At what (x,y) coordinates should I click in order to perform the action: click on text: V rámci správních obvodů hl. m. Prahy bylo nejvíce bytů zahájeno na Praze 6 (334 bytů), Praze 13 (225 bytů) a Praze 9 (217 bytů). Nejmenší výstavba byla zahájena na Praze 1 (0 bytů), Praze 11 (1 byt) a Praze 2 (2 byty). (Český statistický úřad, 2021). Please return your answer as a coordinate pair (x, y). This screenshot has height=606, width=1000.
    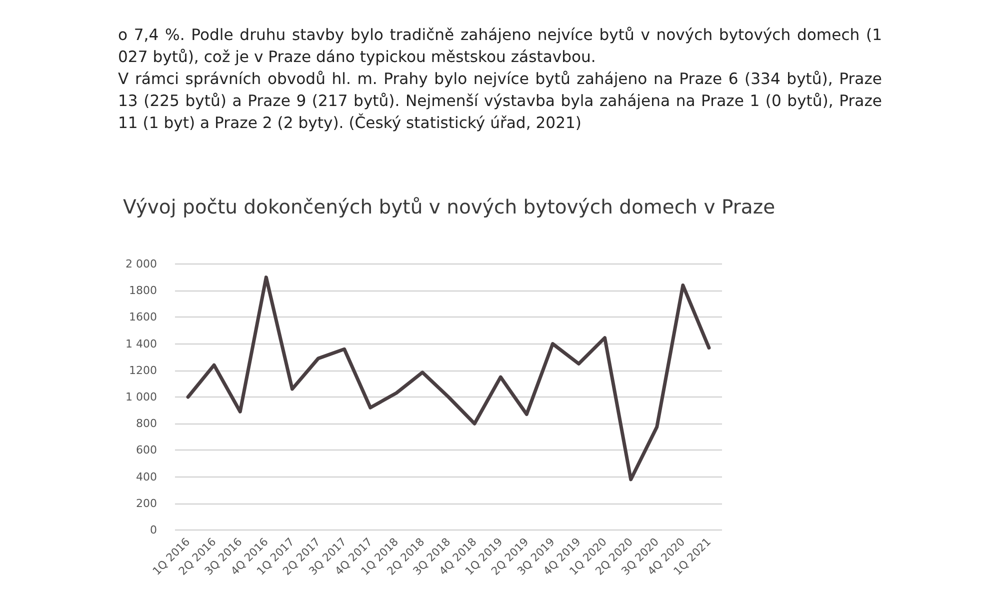
    Looking at the image, I should click on (500, 101).